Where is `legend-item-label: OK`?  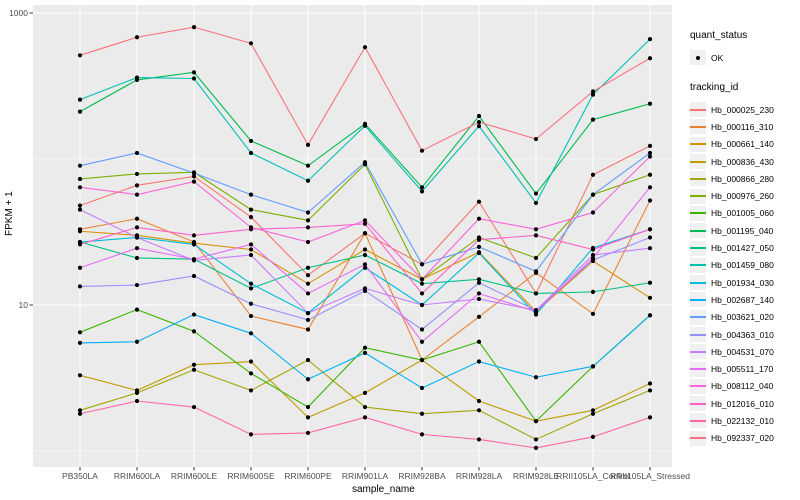 legend-item-label: OK is located at coordinates (717, 57).